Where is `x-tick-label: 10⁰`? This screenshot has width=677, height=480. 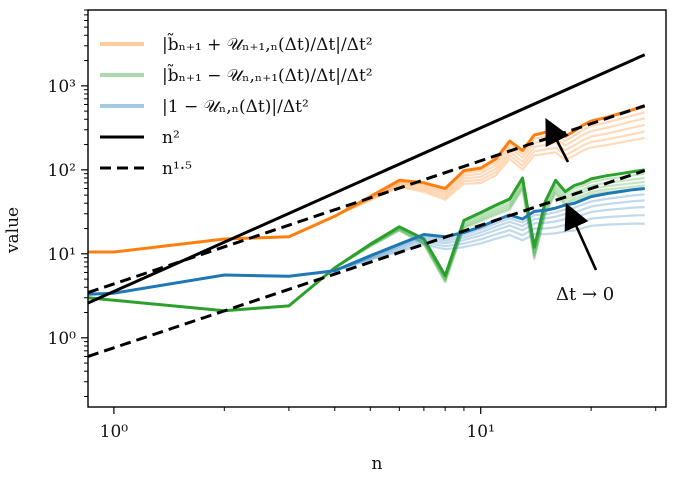 x-tick-label: 10⁰ is located at coordinates (114, 432).